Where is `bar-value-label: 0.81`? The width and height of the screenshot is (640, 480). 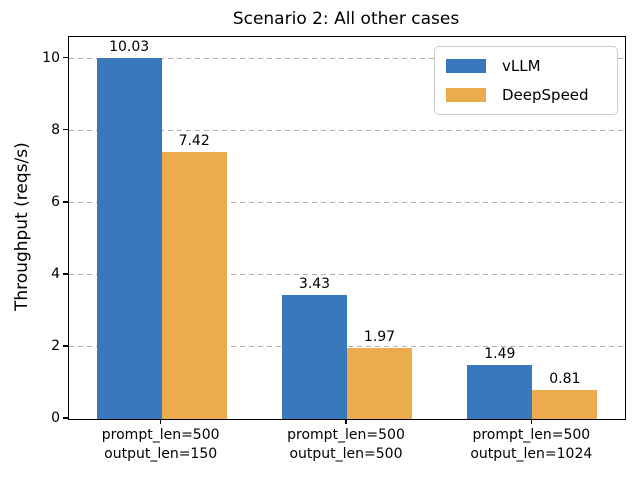
bar-value-label: 0.81 is located at coordinates (565, 378).